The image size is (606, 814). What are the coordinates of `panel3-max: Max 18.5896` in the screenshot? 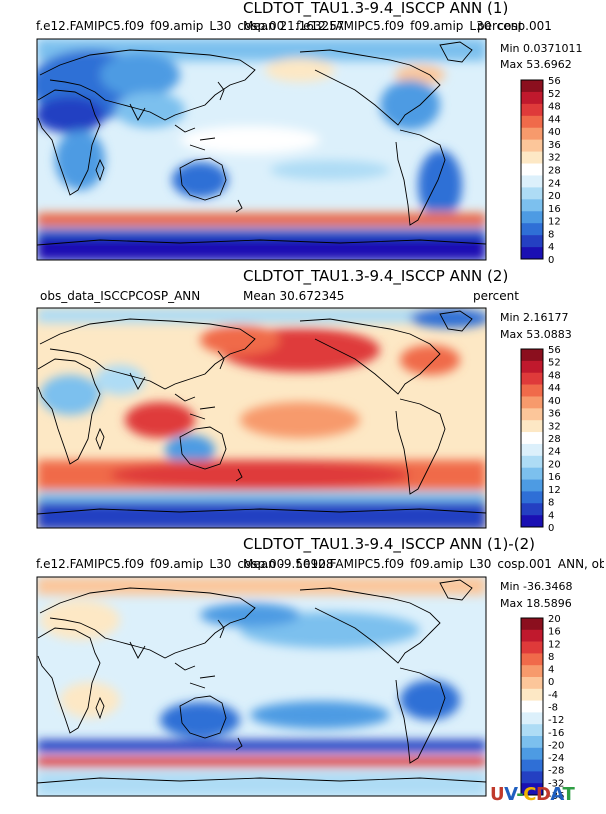 It's located at (536, 603).